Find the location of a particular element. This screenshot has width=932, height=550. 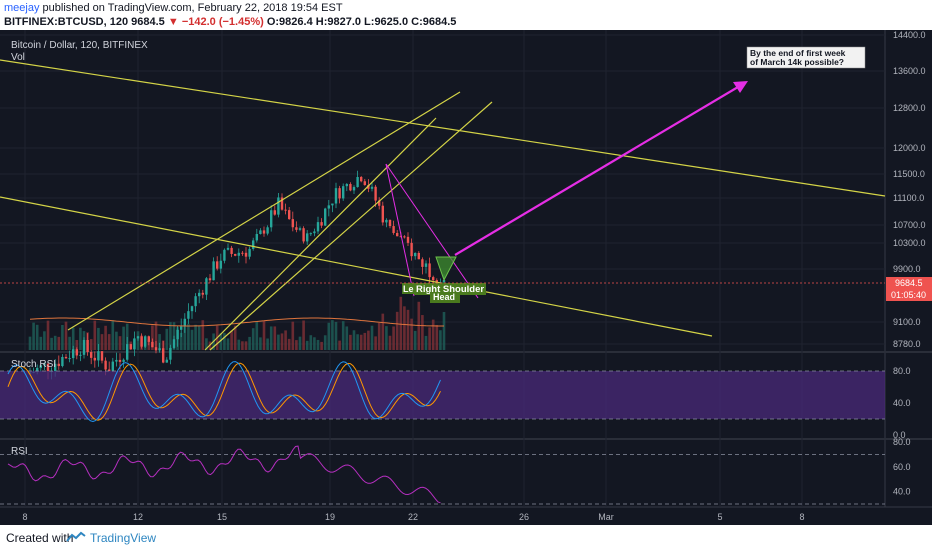

price-tick-label: 9100.0 is located at coordinates (907, 322).